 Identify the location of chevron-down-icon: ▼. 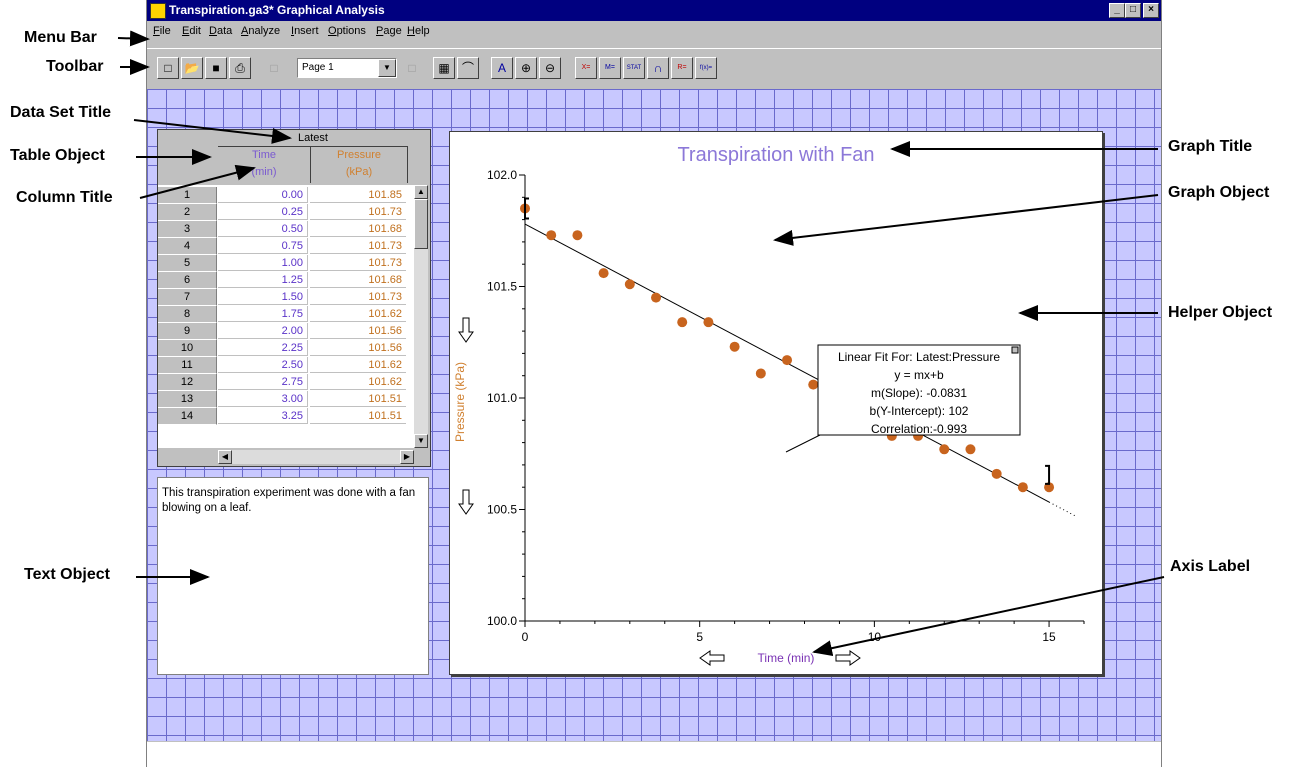
(387, 68).